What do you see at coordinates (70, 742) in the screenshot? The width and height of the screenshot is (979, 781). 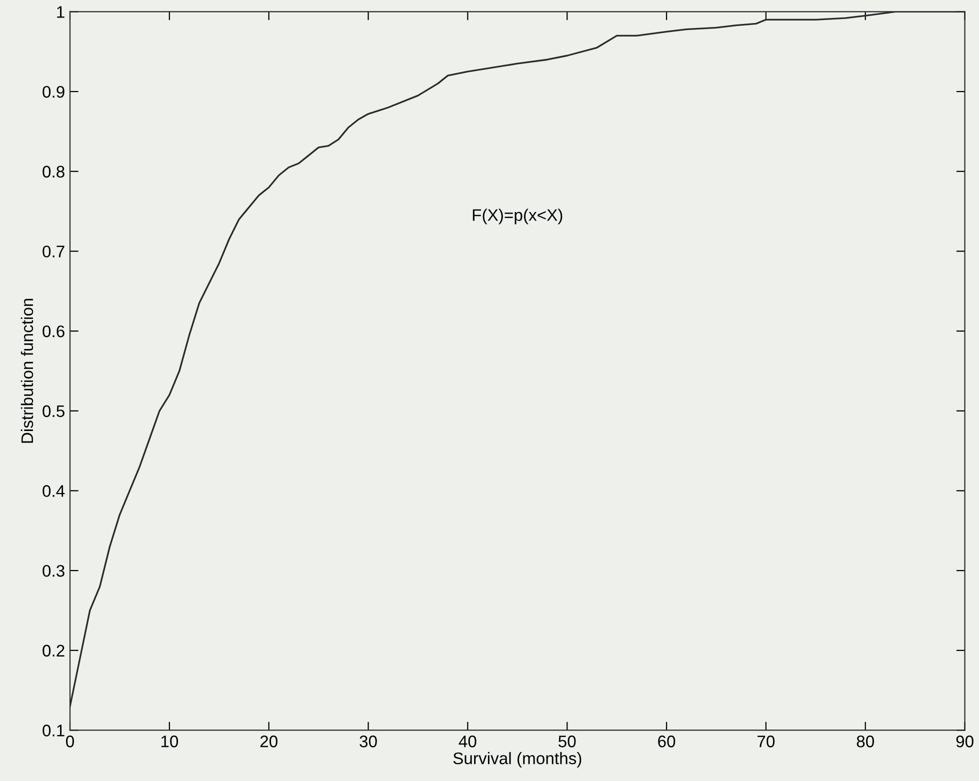 I see `x-tick-label: 0` at bounding box center [70, 742].